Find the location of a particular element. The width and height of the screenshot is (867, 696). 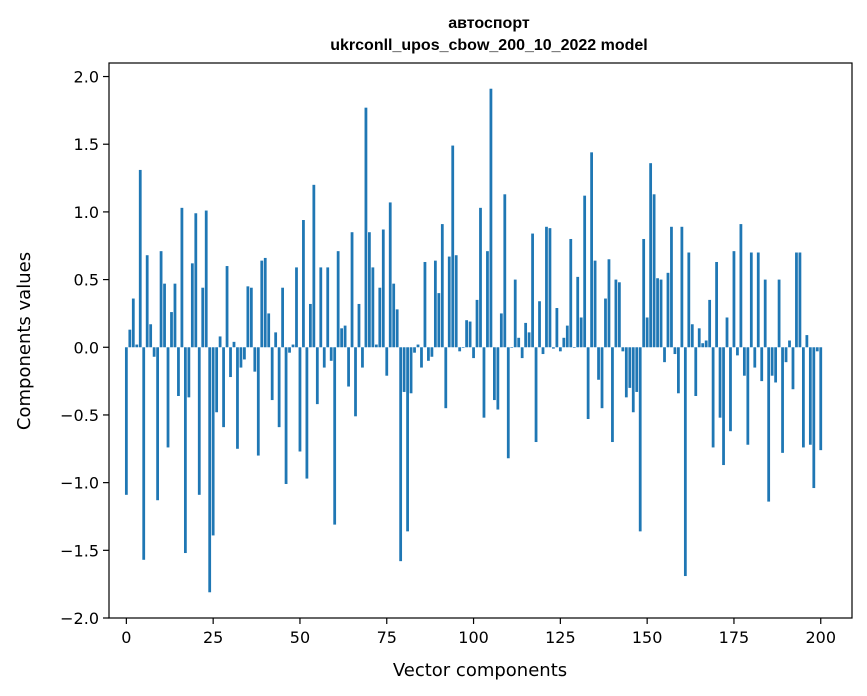

y-tick-label: −0.5 is located at coordinates (79, 415).